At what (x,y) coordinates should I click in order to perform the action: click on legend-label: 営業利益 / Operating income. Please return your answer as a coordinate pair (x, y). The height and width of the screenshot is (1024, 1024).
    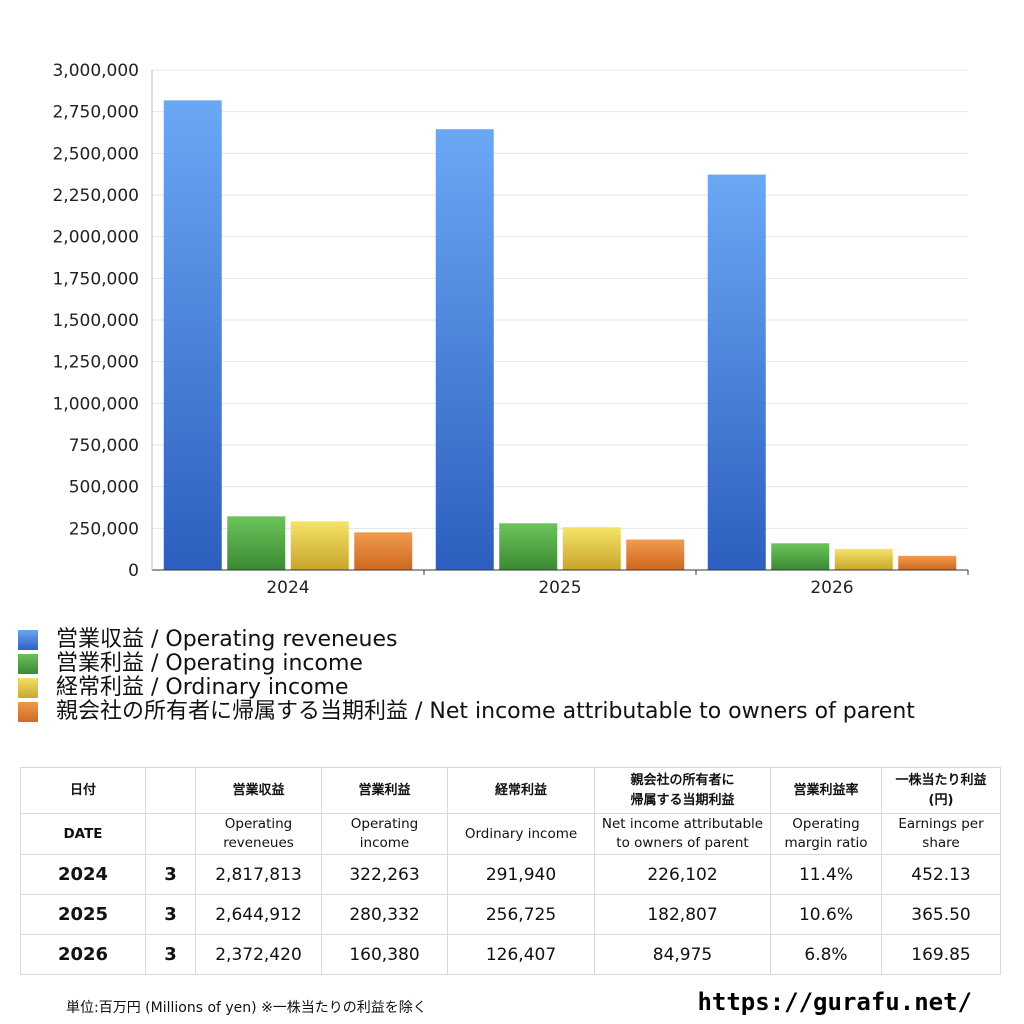
    Looking at the image, I should click on (209, 663).